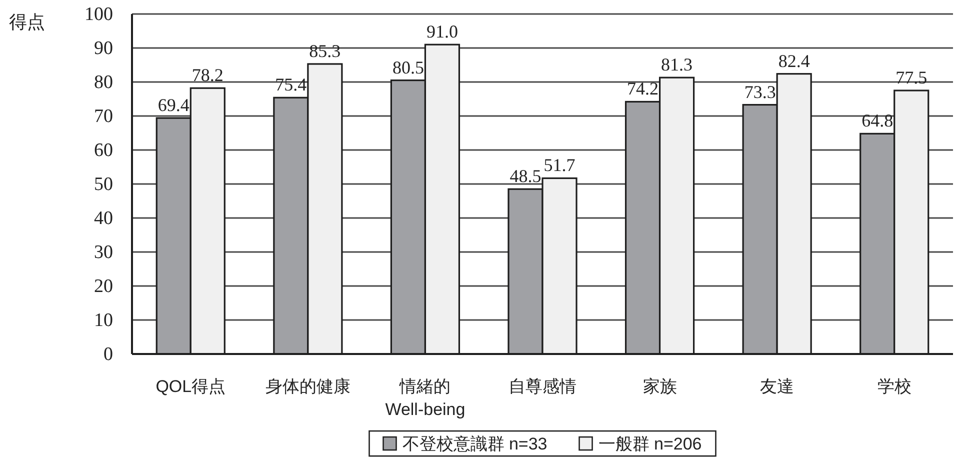 This screenshot has width=957, height=457. Describe the element at coordinates (103, 116) in the screenshot. I see `y-tick-label: 70` at that location.